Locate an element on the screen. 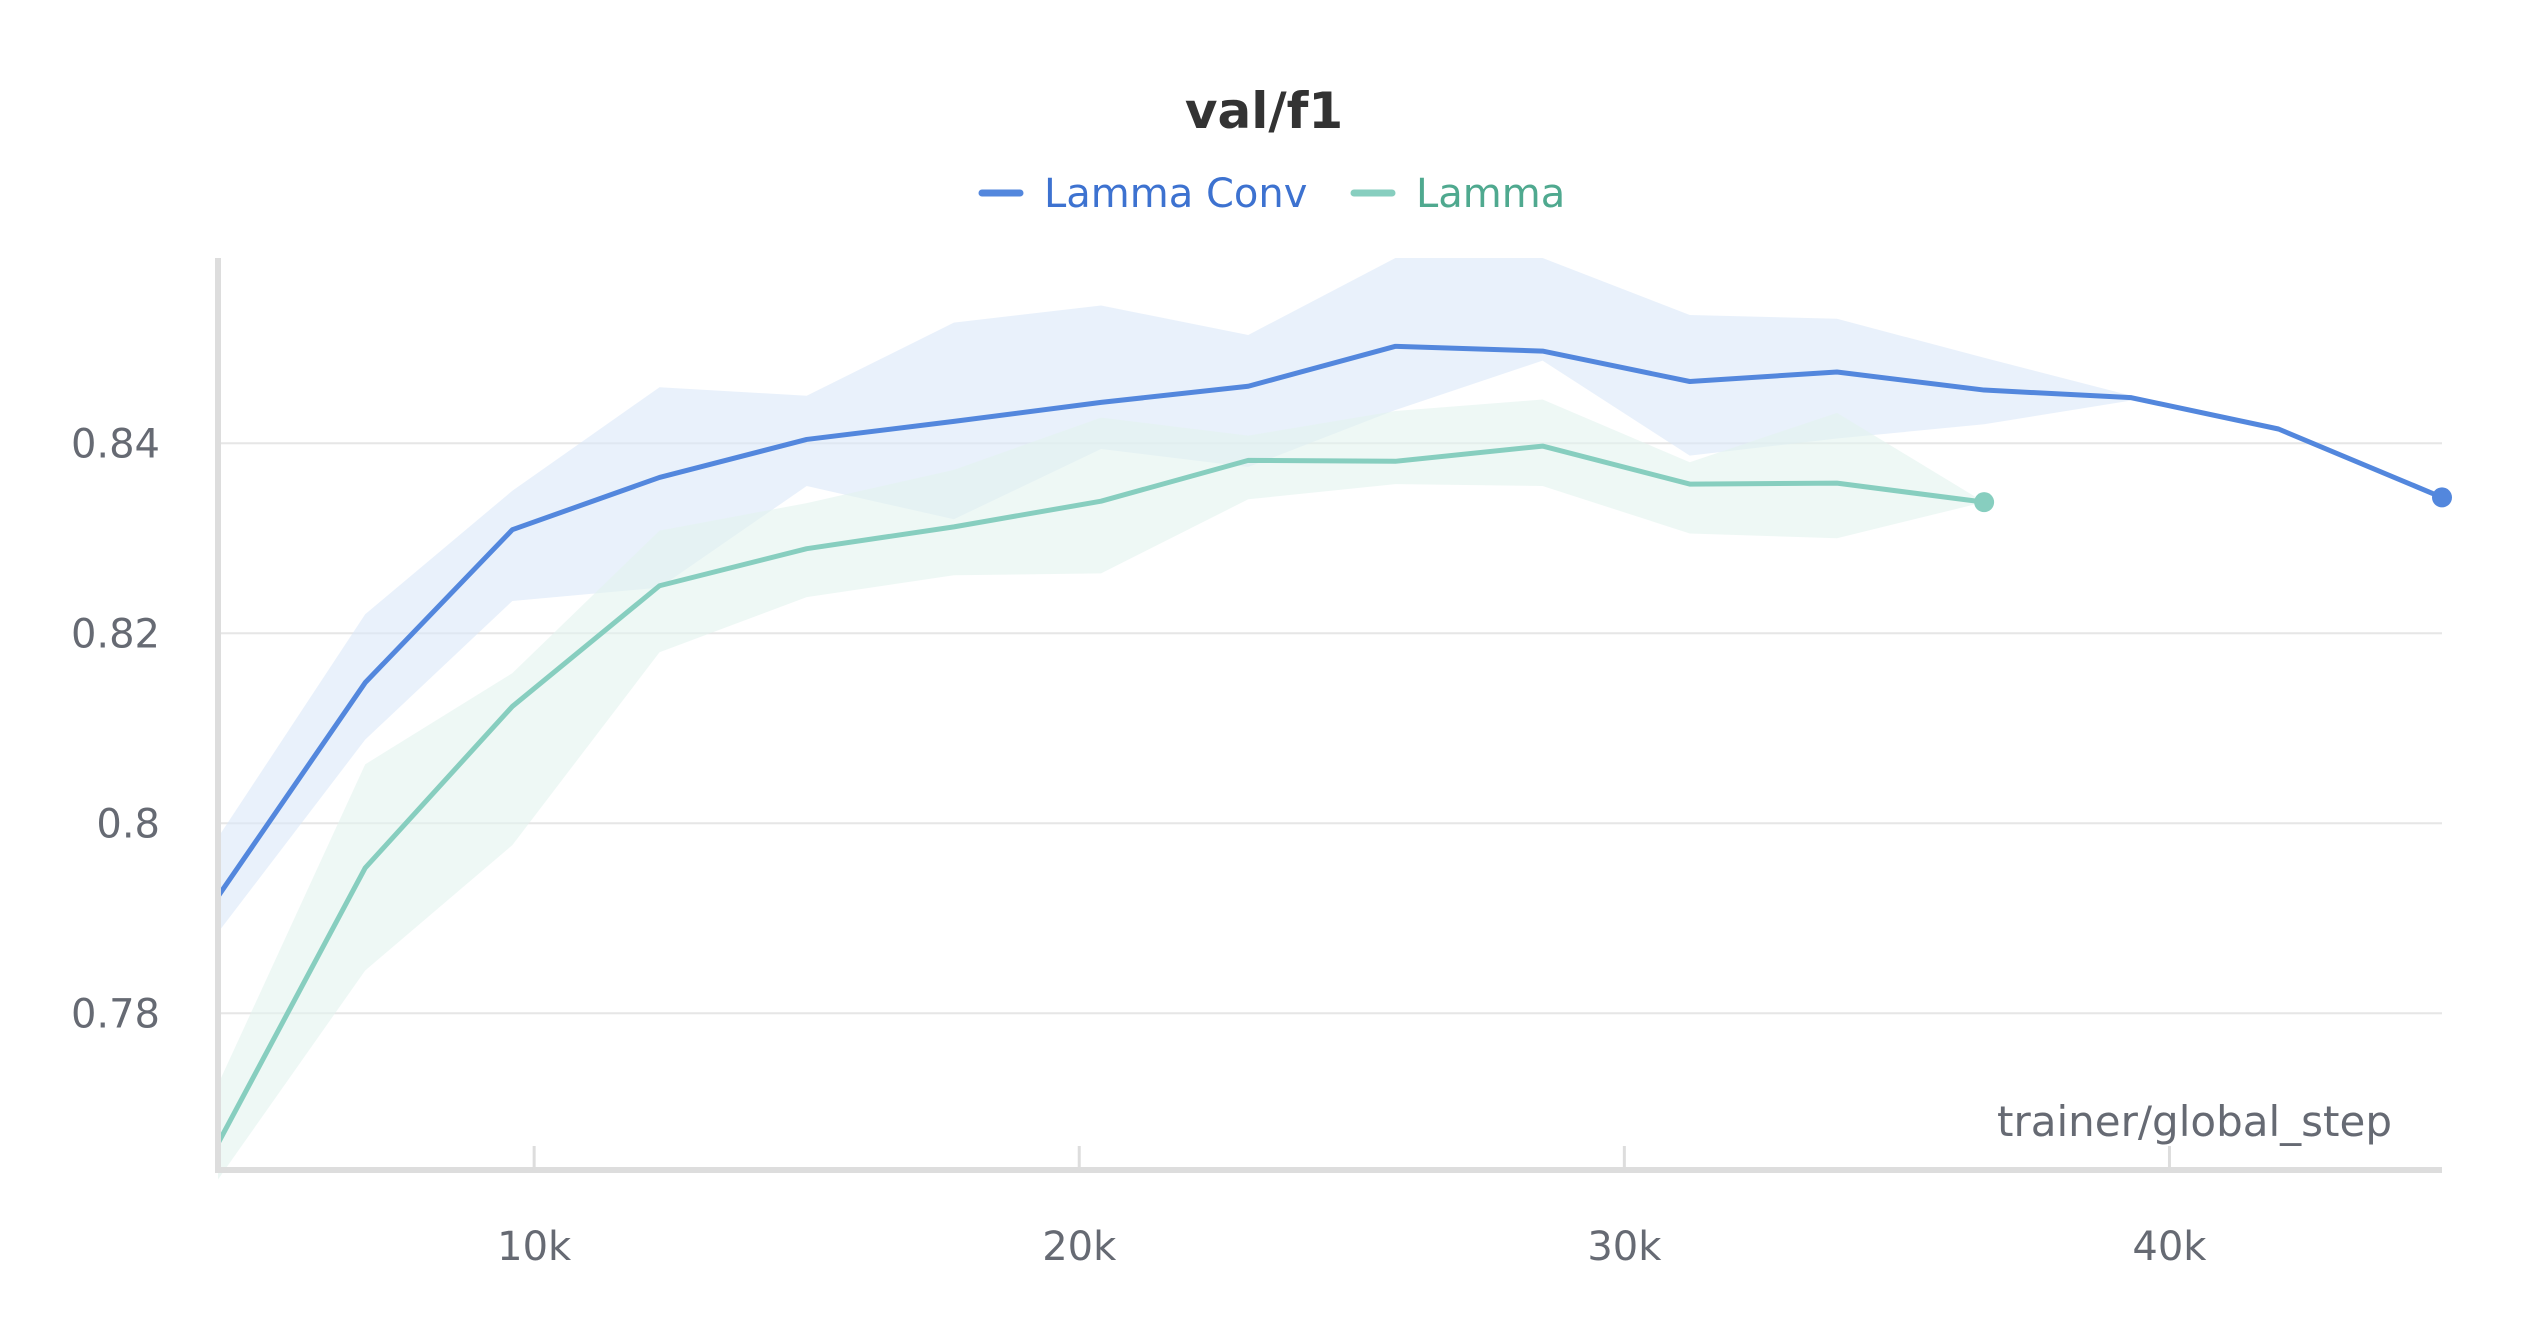 This screenshot has height=1328, width=2528. y-tick-label: 0.82 is located at coordinates (115, 634).